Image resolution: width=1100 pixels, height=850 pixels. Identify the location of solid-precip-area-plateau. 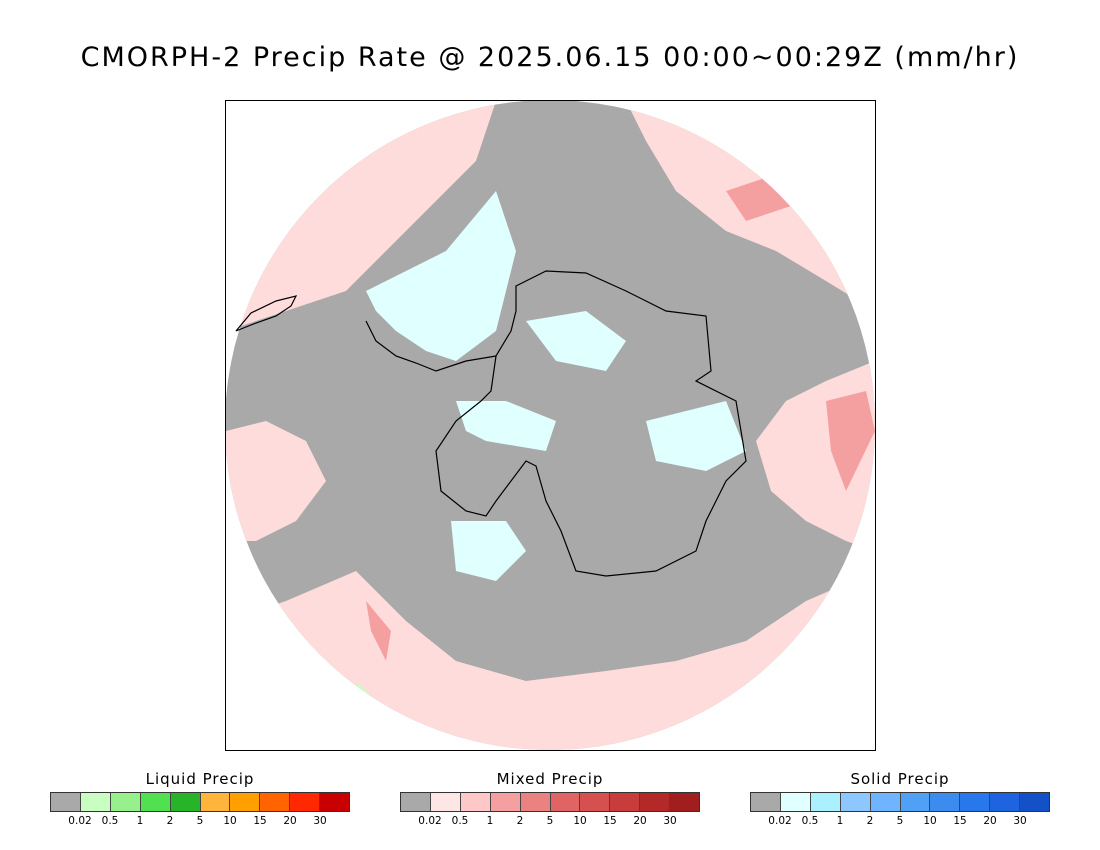
(576, 341).